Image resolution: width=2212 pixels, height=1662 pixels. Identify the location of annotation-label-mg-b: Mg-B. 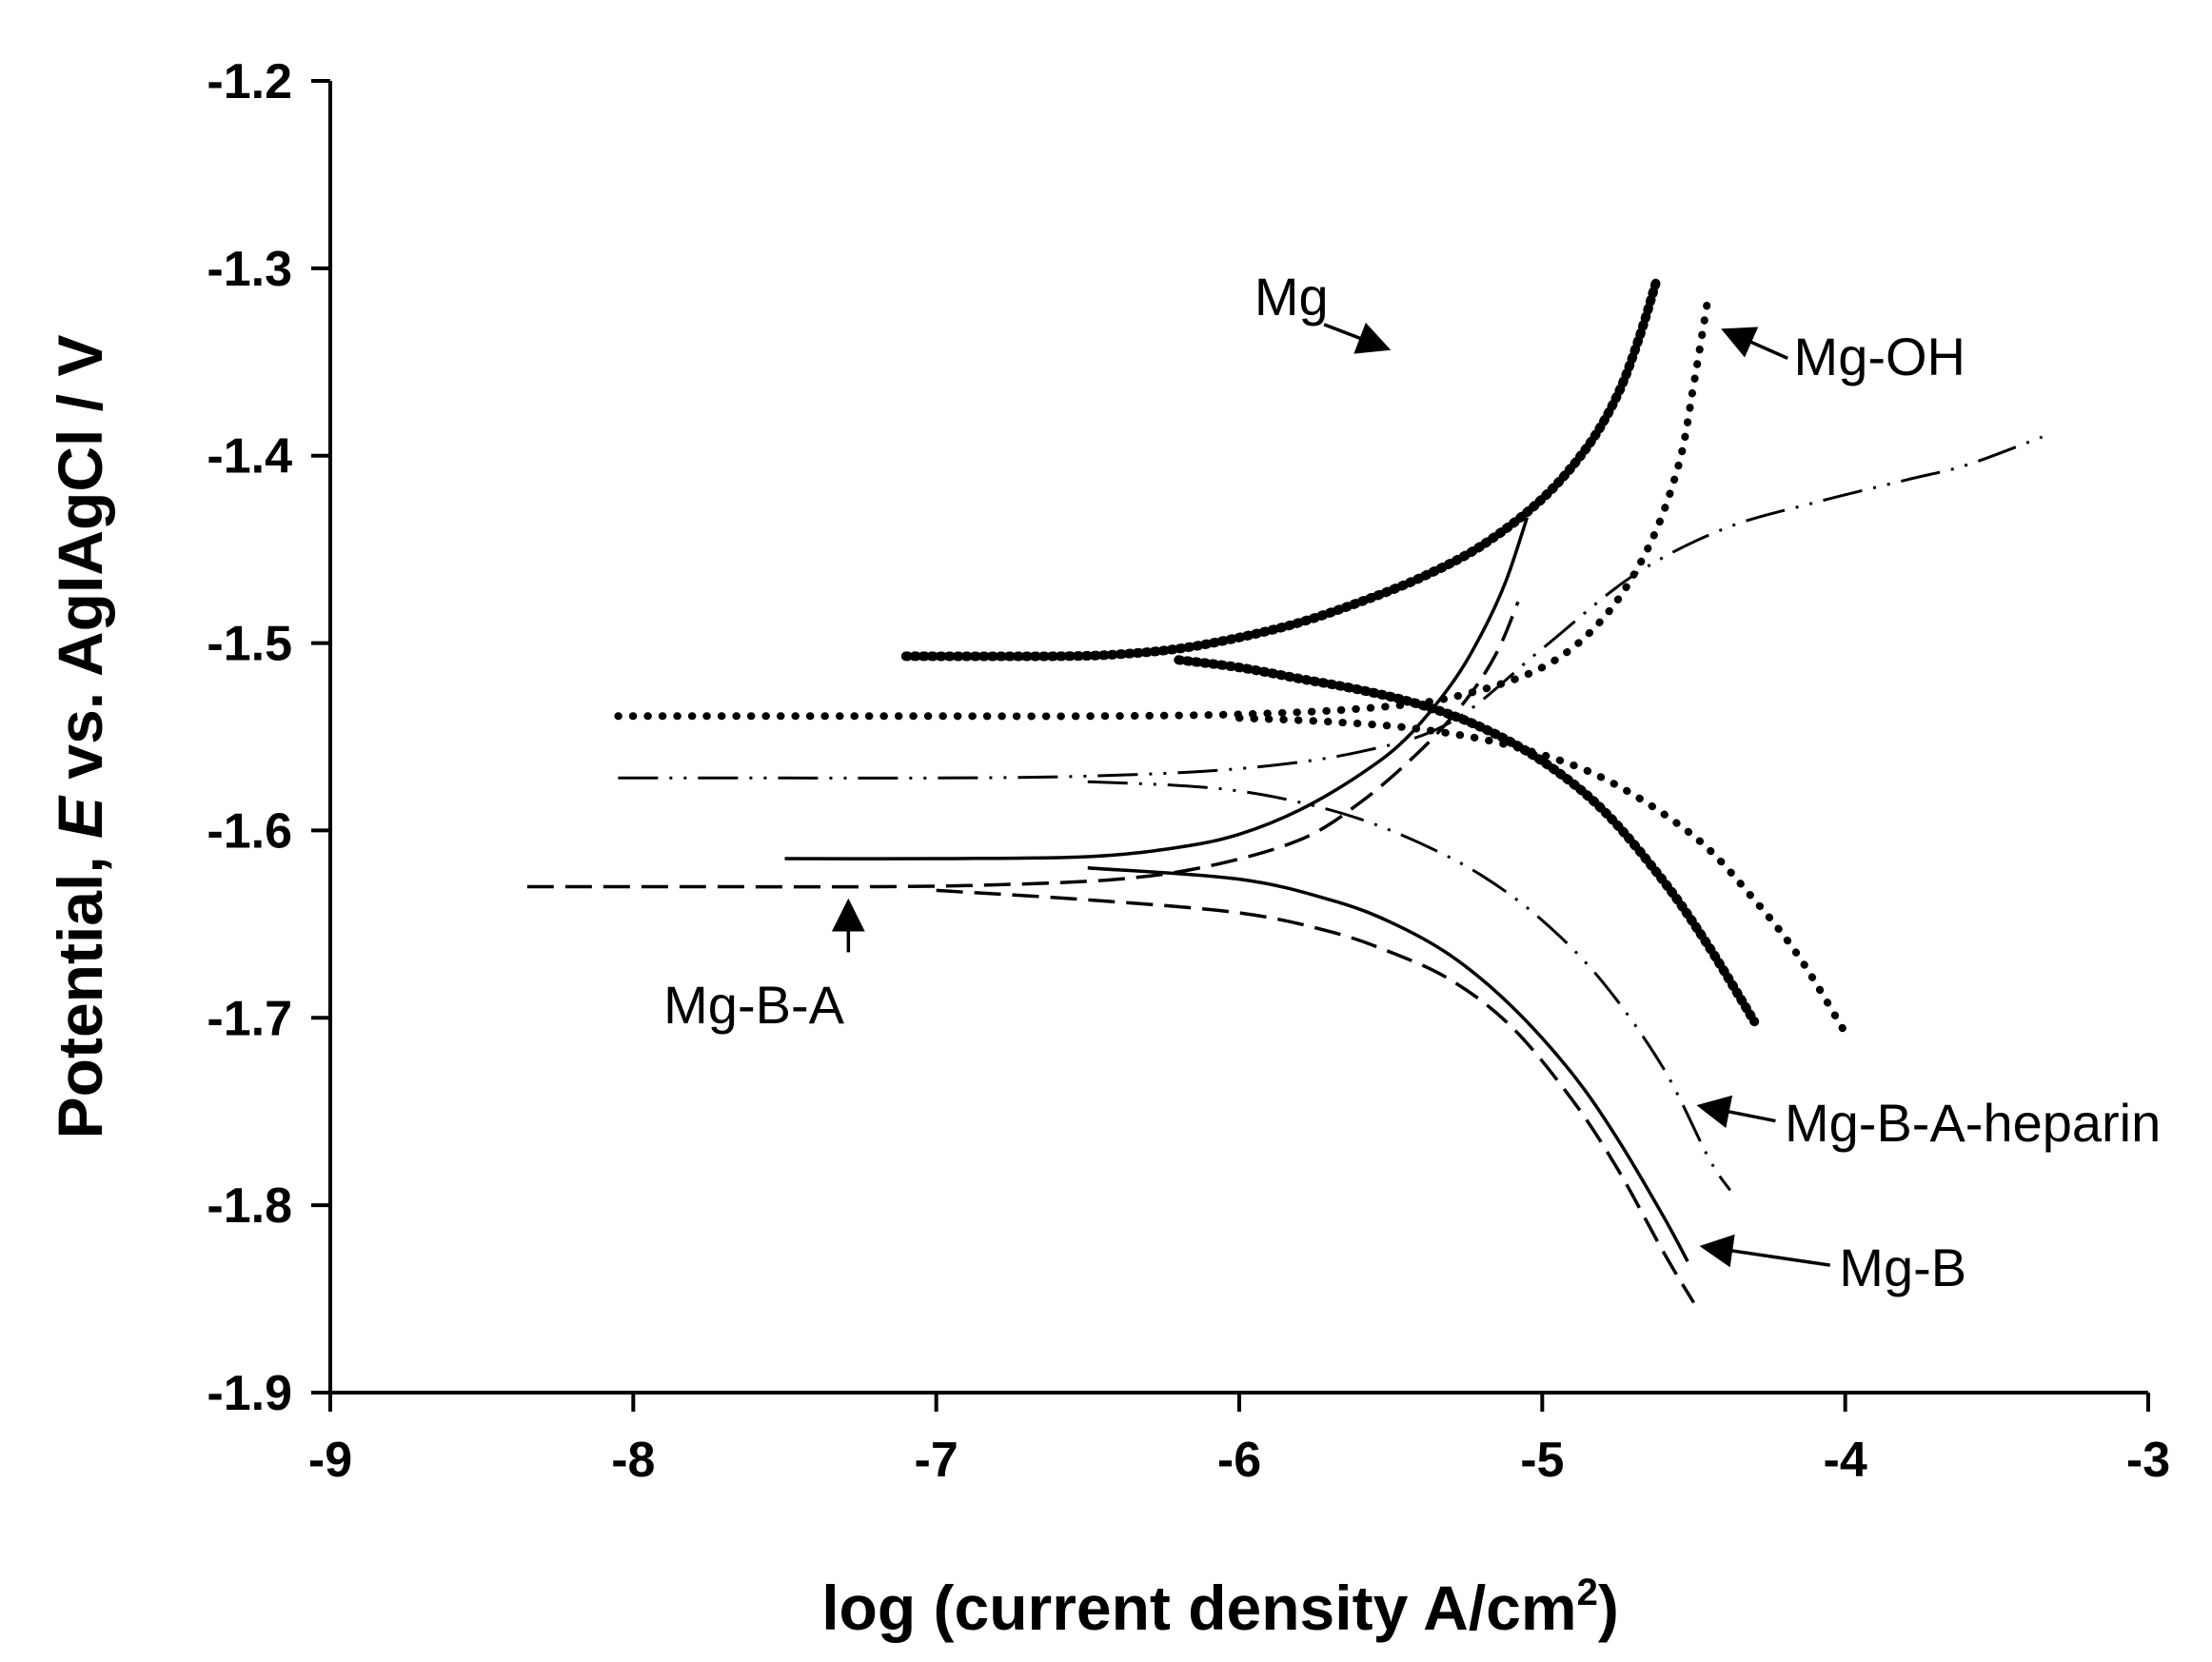
(1902, 1267).